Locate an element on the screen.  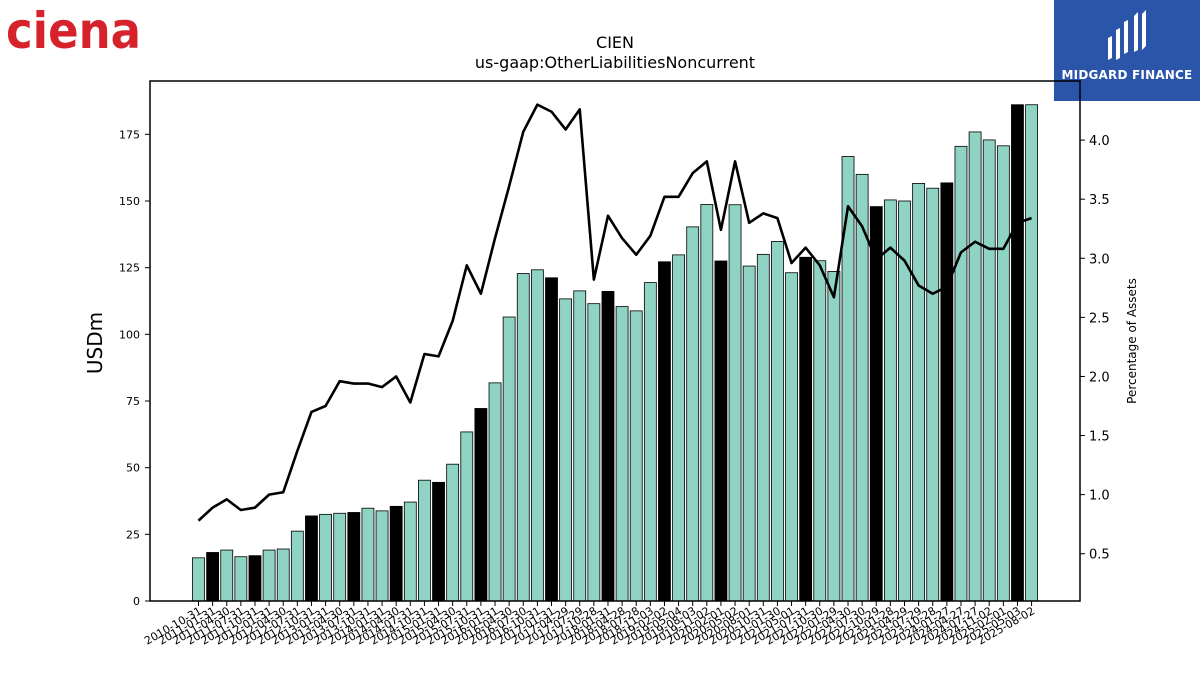
y2-tick-label: 3.5 is located at coordinates (1099, 200).